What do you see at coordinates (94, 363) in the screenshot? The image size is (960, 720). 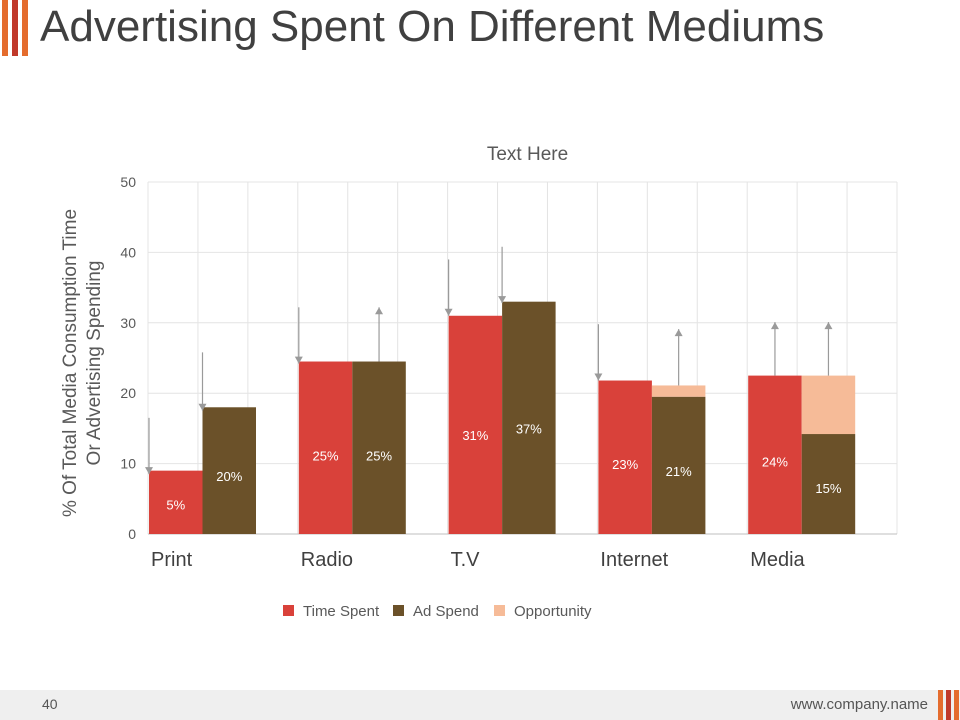 I see `y-axis-label: Or Advertising Spending` at bounding box center [94, 363].